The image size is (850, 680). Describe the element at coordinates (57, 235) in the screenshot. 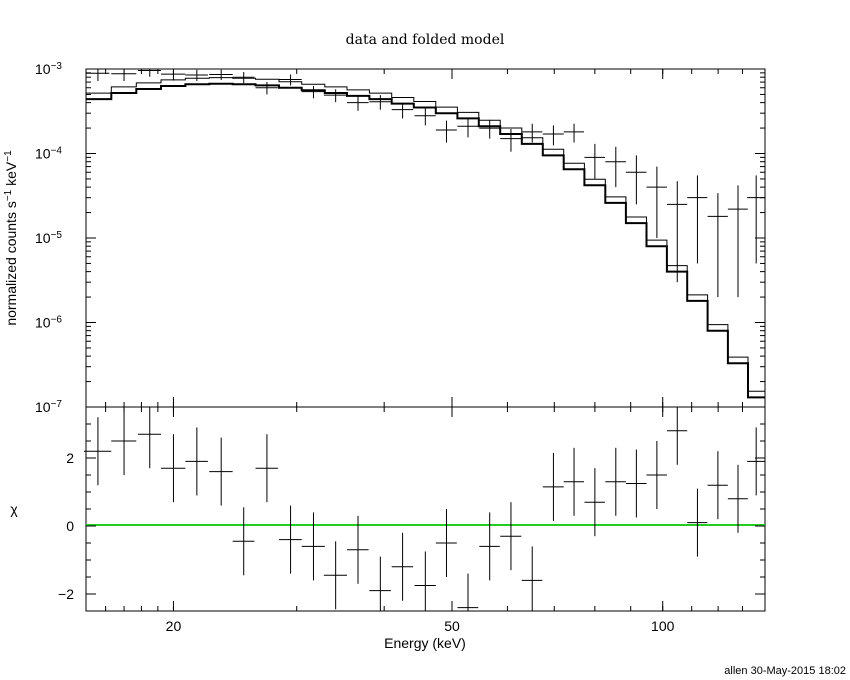

I see `upper-y-tick-exponent: −5` at that location.